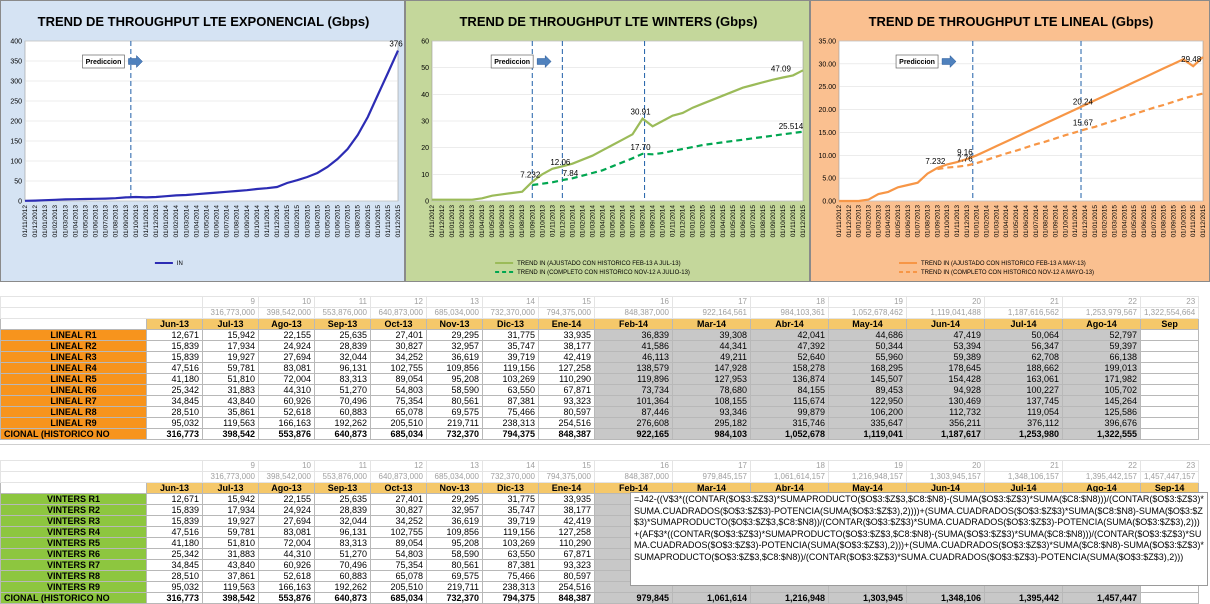  Describe the element at coordinates (633, 302) in the screenshot. I see `cell: 16` at that location.